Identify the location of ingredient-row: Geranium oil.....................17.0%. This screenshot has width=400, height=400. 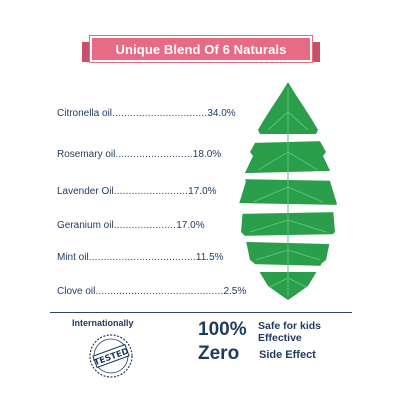
(131, 225).